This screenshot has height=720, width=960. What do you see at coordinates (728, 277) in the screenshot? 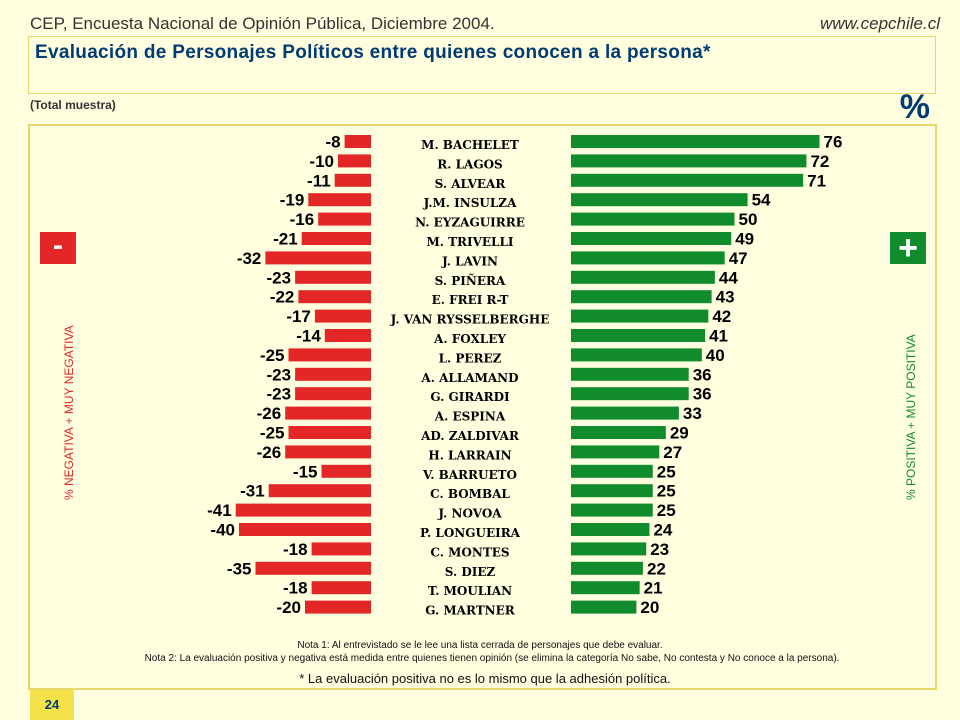
I see `positive-value-label: 44` at bounding box center [728, 277].